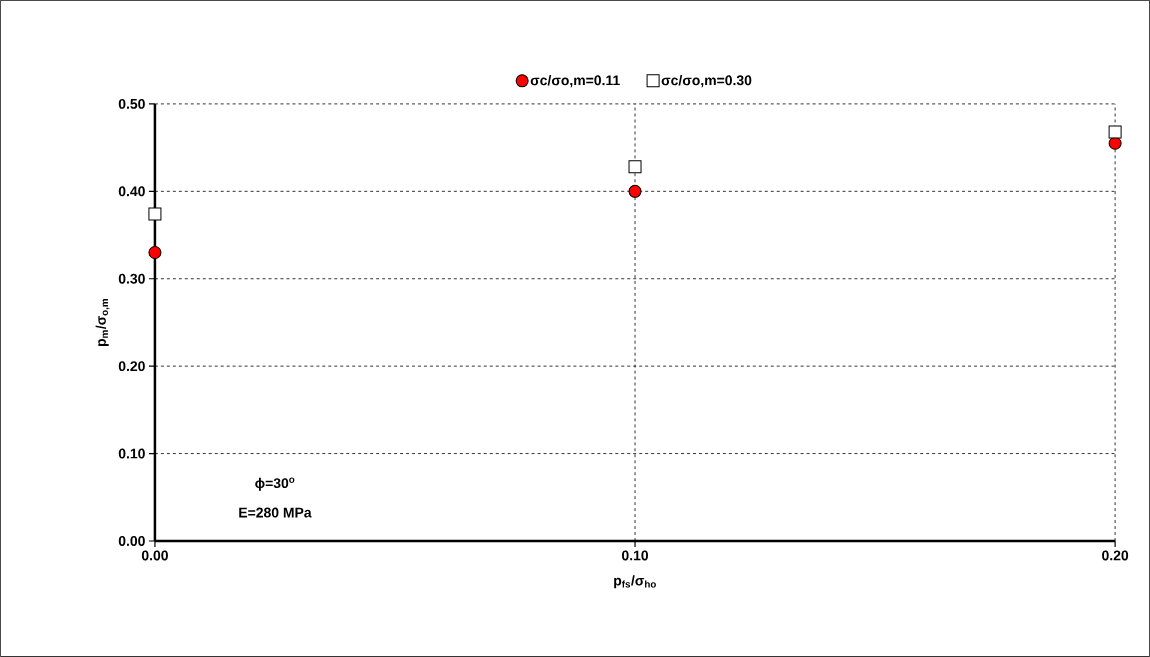  Describe the element at coordinates (706, 81) in the screenshot. I see `legend-label: σc/σo,m=0.30` at that location.